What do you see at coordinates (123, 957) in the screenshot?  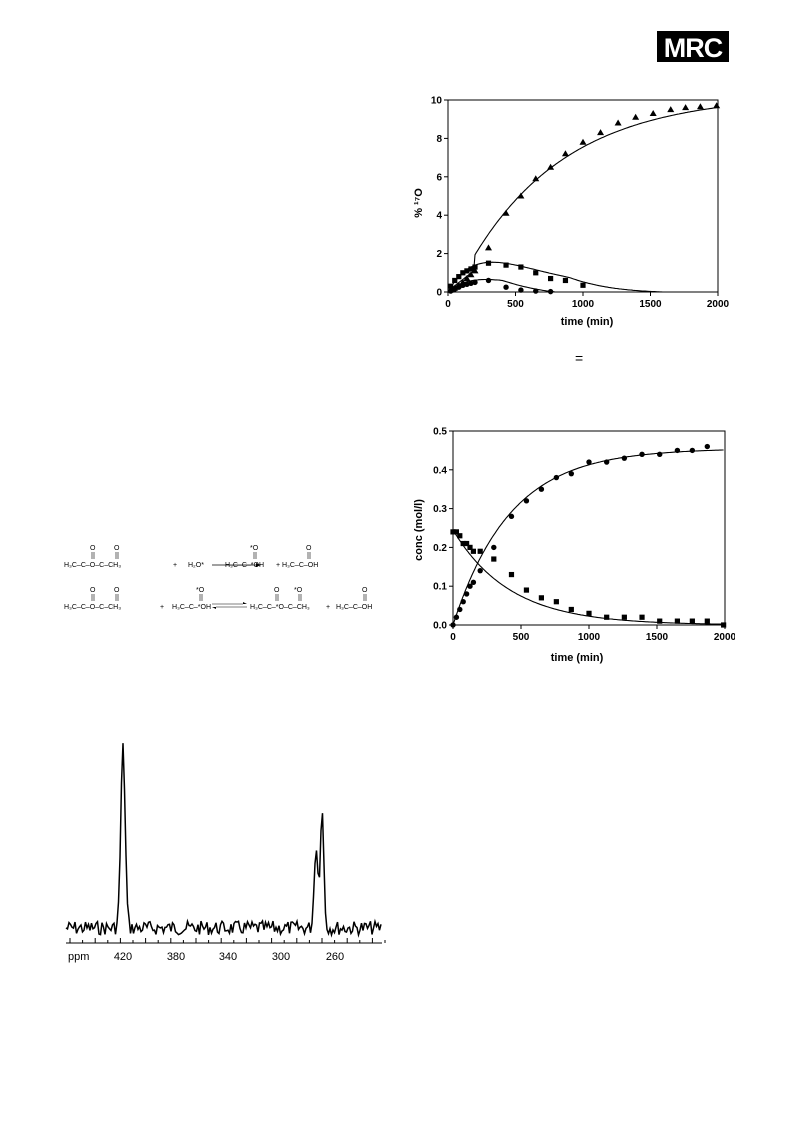 I see `nmr-tick-label: 420` at bounding box center [123, 957].